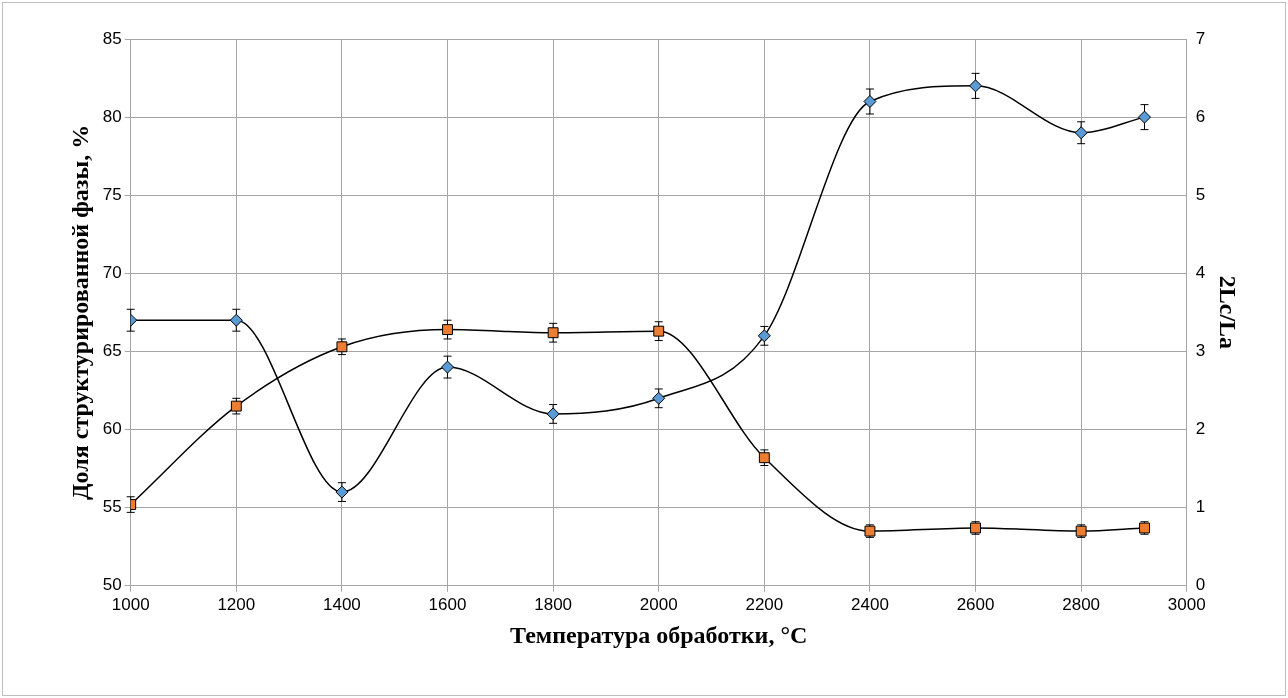  I want to click on x-tick-label: 2400, so click(870, 604).